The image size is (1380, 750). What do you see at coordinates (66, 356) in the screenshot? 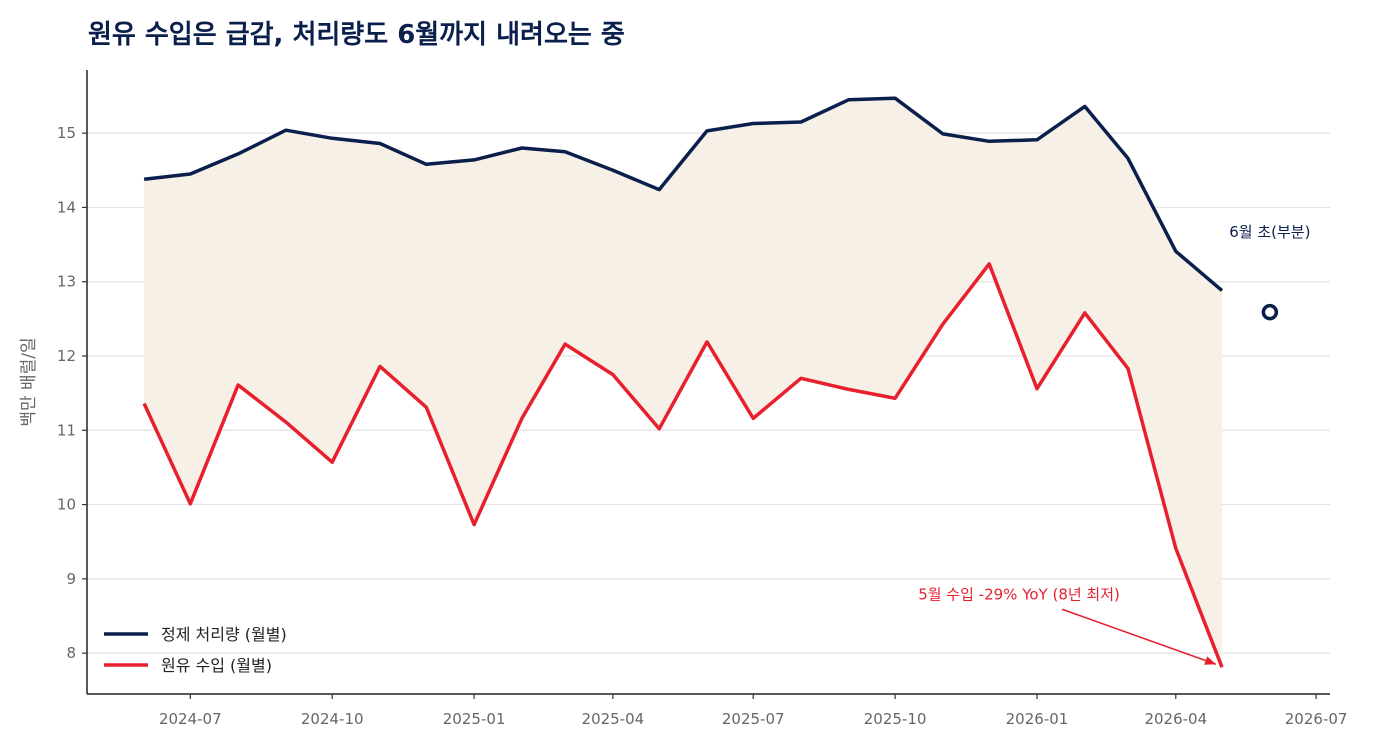
I see `y-tick-label: 12` at bounding box center [66, 356].